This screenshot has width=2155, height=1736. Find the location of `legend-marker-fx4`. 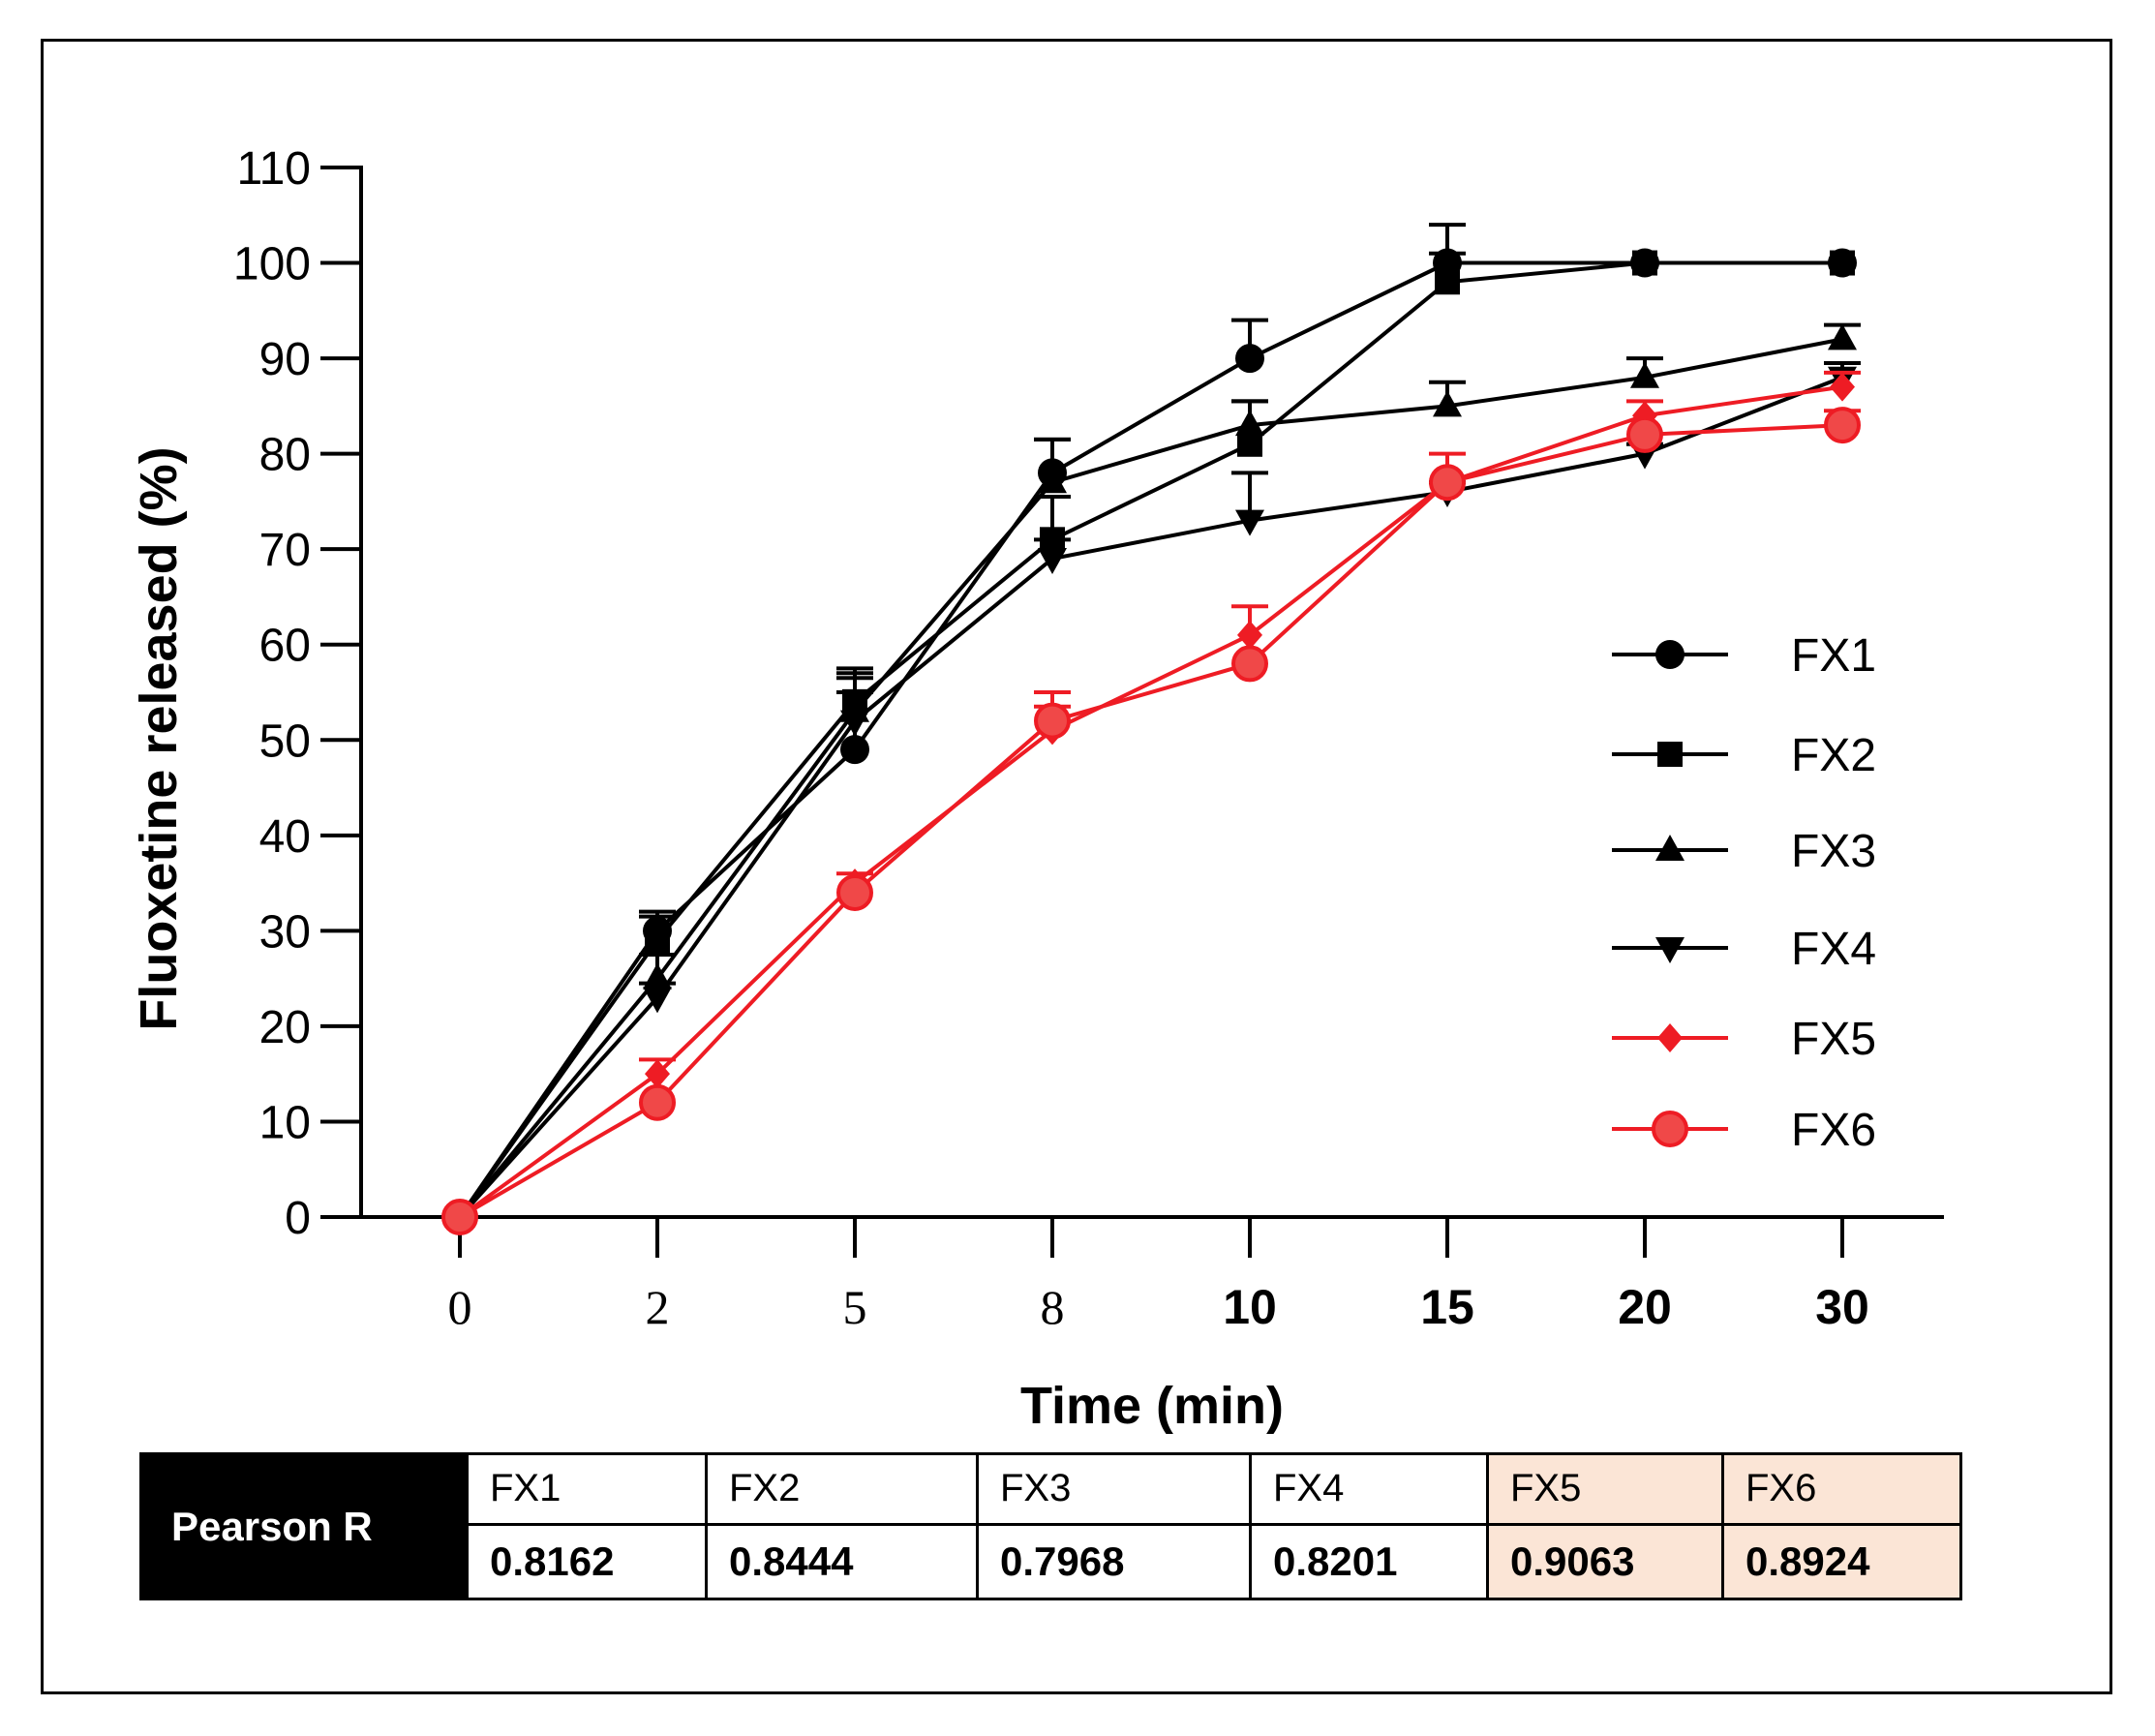

legend-marker-fx4 is located at coordinates (1670, 950).